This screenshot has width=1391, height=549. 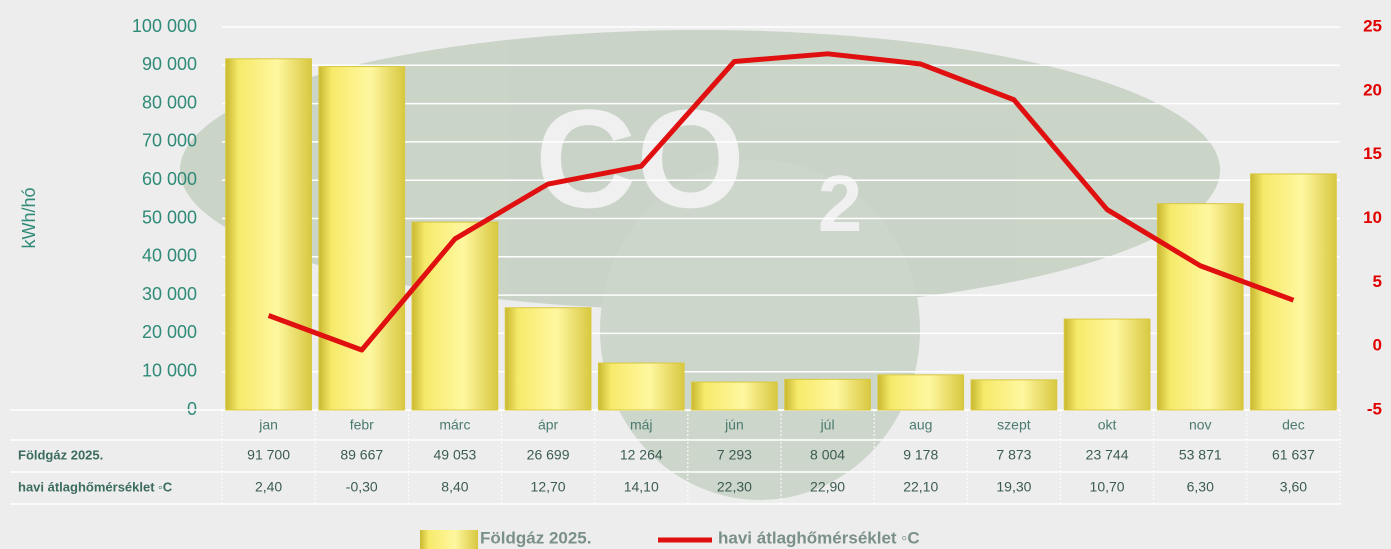 What do you see at coordinates (192, 409) in the screenshot?
I see `y-tick-label: 0` at bounding box center [192, 409].